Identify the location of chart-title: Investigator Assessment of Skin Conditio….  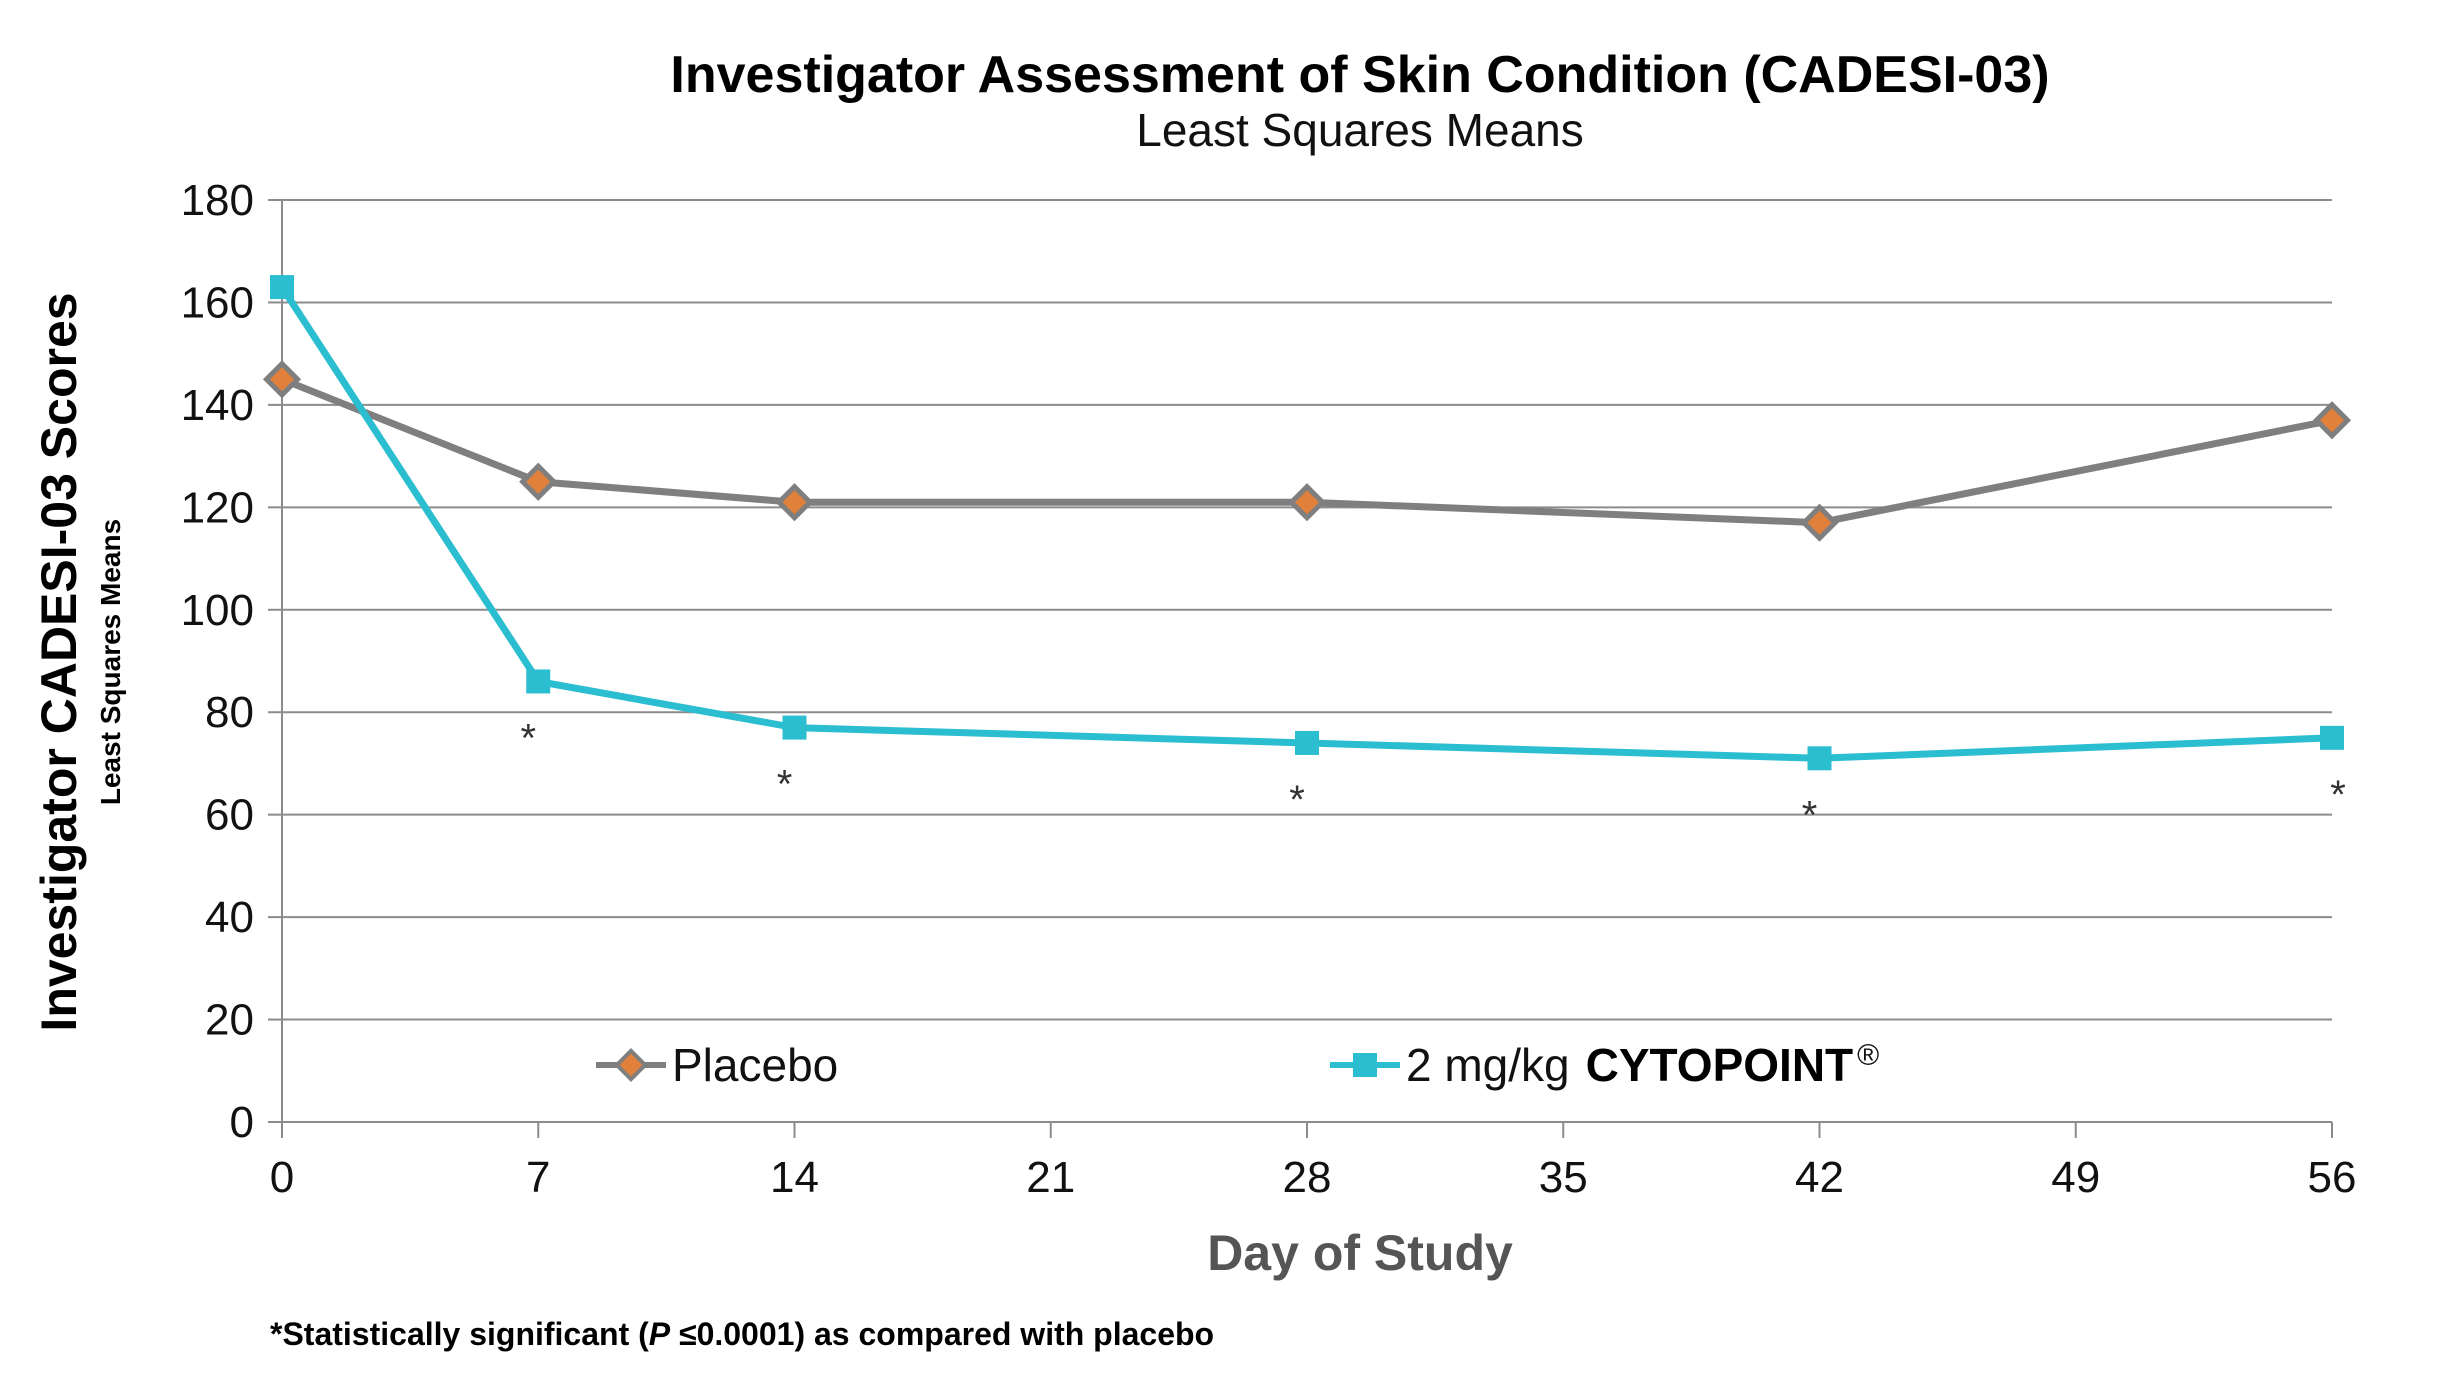
(1359, 75).